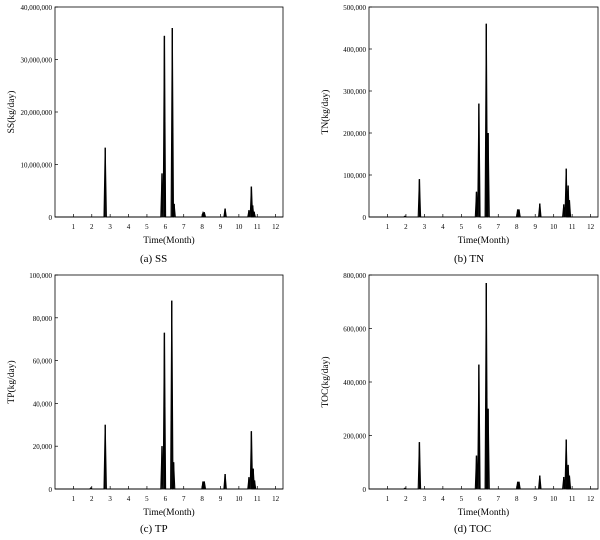 The height and width of the screenshot is (540, 600). Describe the element at coordinates (443, 499) in the screenshot. I see `toc-xtick-label: 4` at that location.